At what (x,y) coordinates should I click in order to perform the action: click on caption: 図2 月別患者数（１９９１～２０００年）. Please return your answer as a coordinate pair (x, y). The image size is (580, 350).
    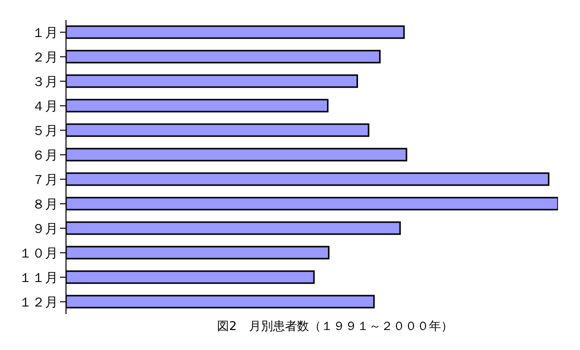
    Looking at the image, I should click on (335, 326).